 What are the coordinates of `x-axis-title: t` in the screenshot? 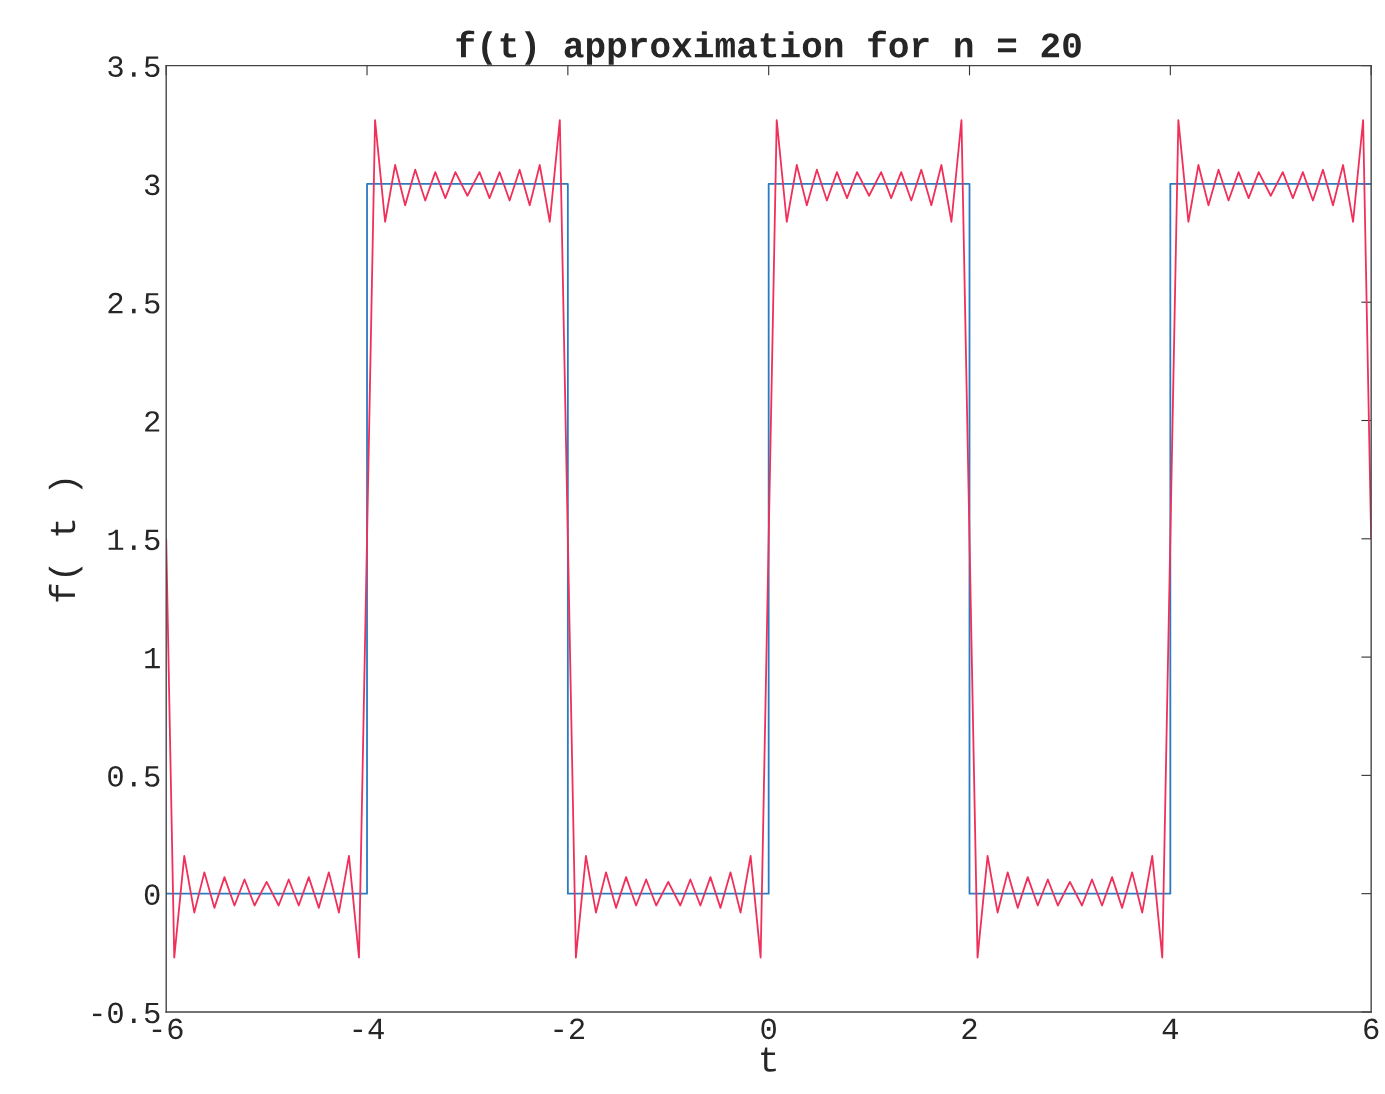 It's located at (768, 1059).